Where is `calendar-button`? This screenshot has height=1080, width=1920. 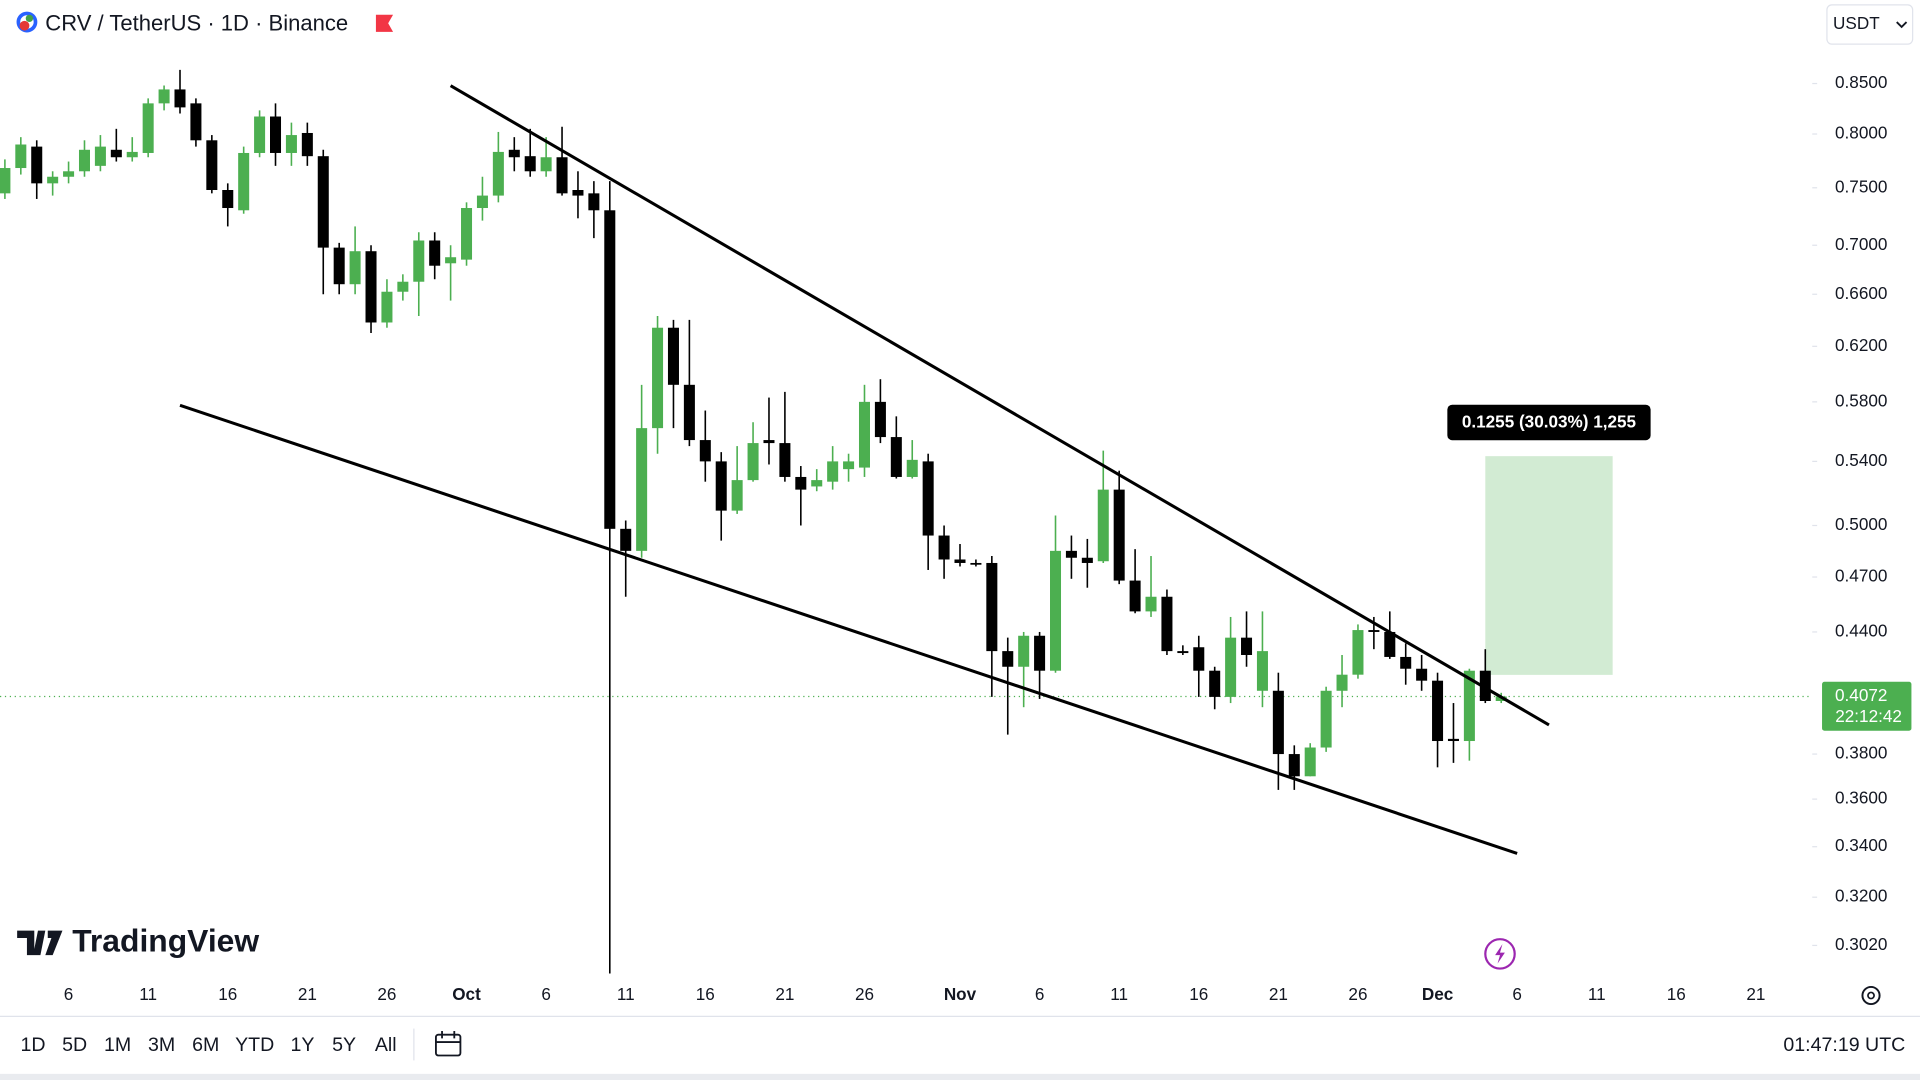 calendar-button is located at coordinates (448, 1044).